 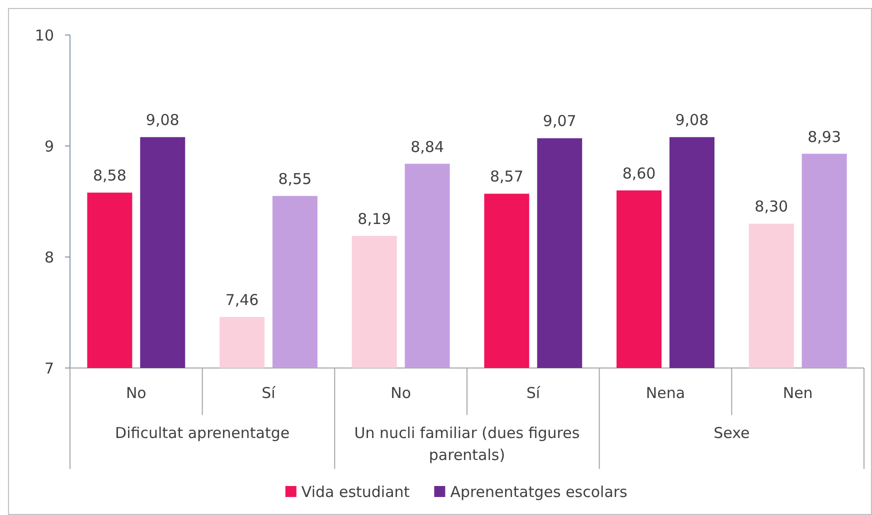 I want to click on legend-label: Vida estudiant, so click(x=355, y=492).